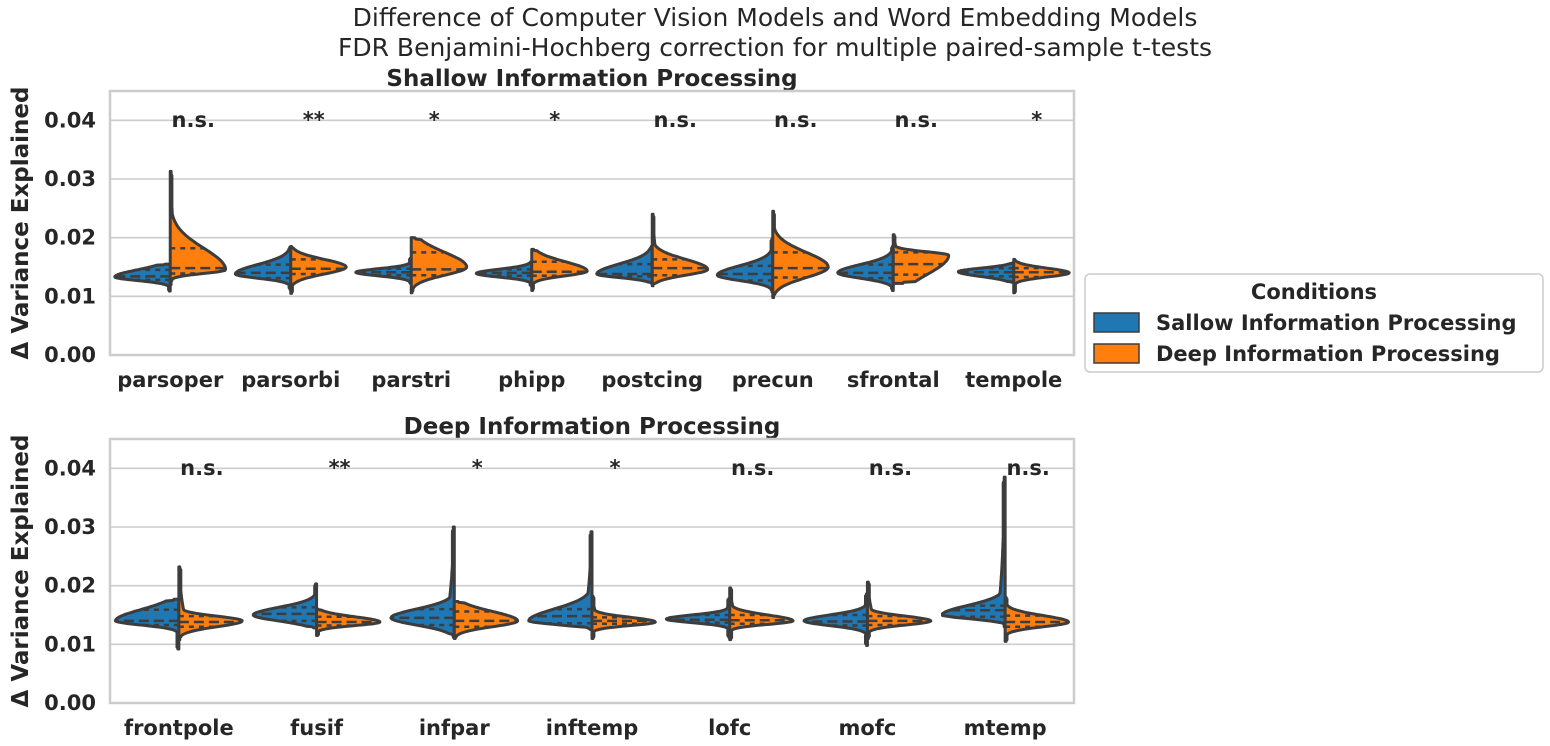 The width and height of the screenshot is (1550, 746). I want to click on legend-label-deep: Deep Information Processing, so click(1328, 354).